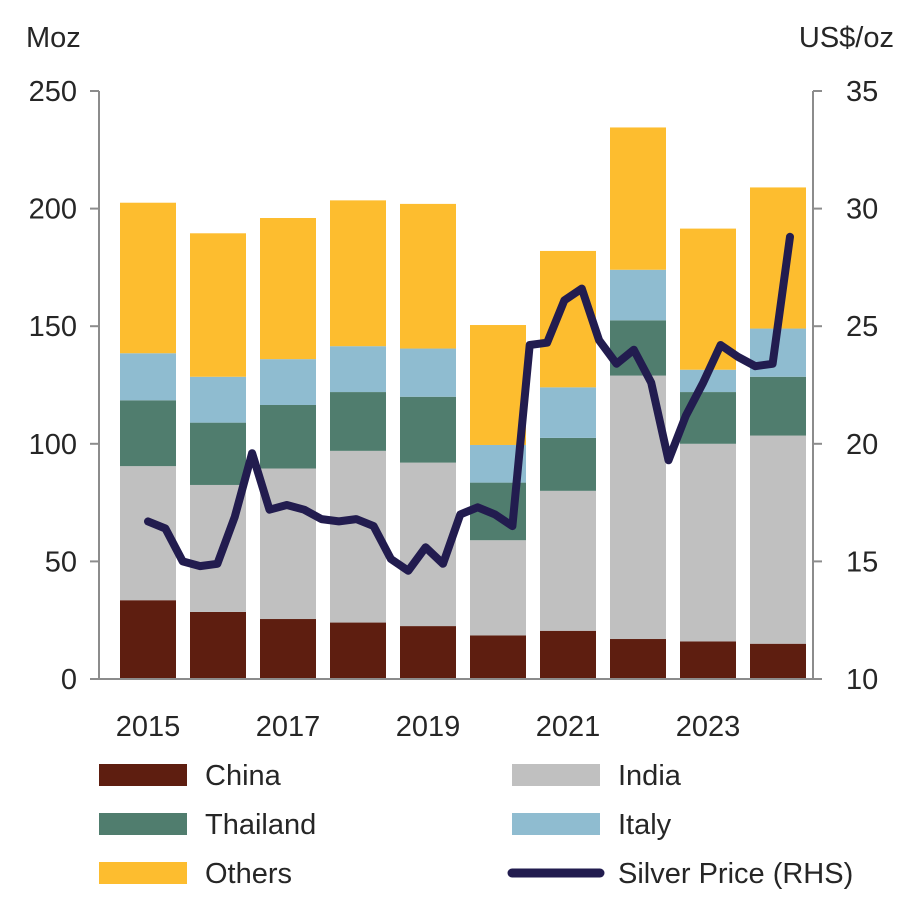 The width and height of the screenshot is (910, 899). Describe the element at coordinates (358, 650) in the screenshot. I see `bar-china-2018` at that location.